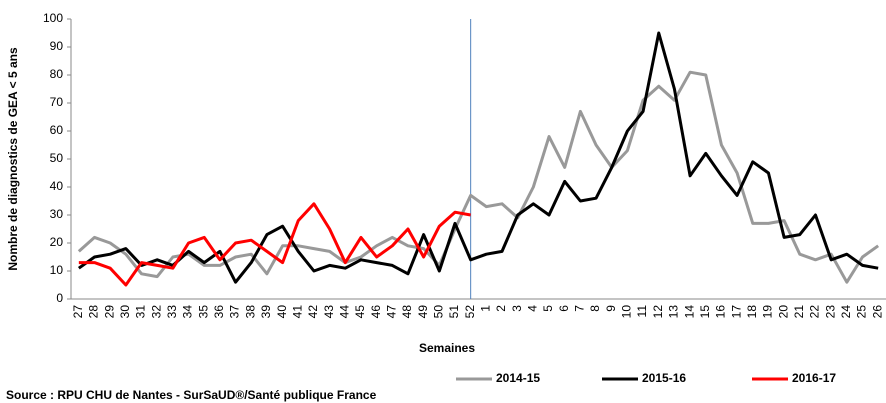 Image resolution: width=886 pixels, height=403 pixels. I want to click on x-tick-label: 17, so click(736, 312).